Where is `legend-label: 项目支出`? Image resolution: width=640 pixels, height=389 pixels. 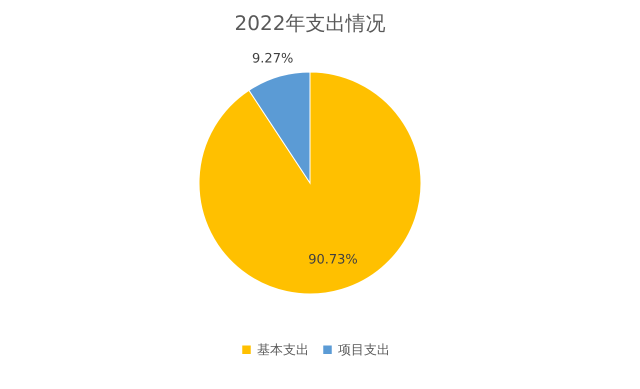
legend-label: 项目支出 is located at coordinates (364, 350).